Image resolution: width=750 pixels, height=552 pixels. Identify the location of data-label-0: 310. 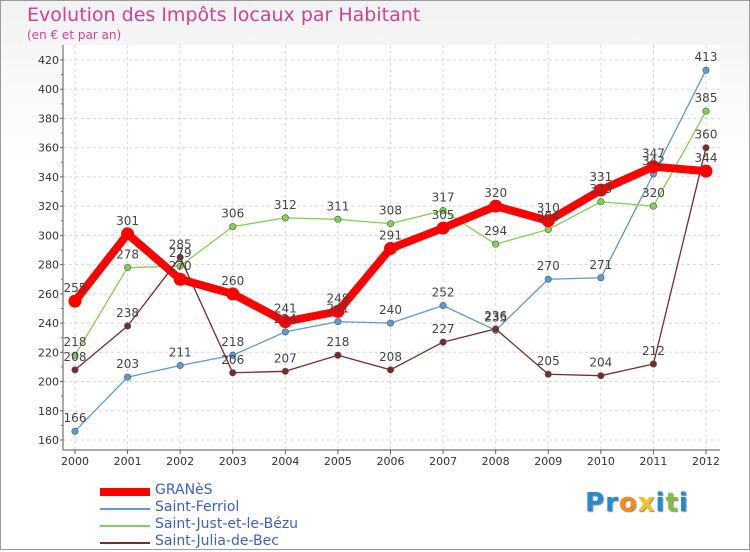
(548, 208).